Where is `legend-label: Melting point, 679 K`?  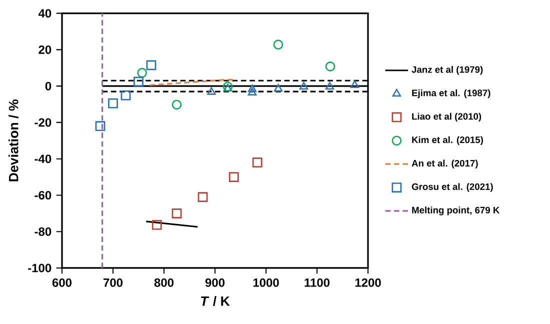
legend-label: Melting point, 679 K is located at coordinates (456, 211).